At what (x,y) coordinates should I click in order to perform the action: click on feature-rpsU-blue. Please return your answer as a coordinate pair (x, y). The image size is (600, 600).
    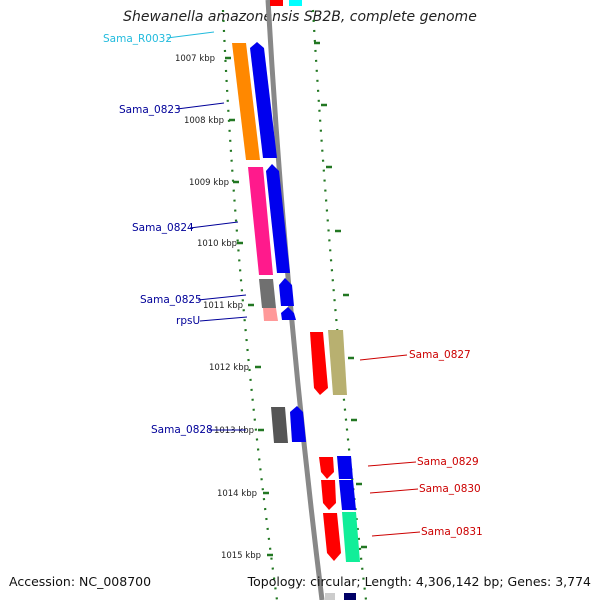
    Looking at the image, I should click on (288, 313).